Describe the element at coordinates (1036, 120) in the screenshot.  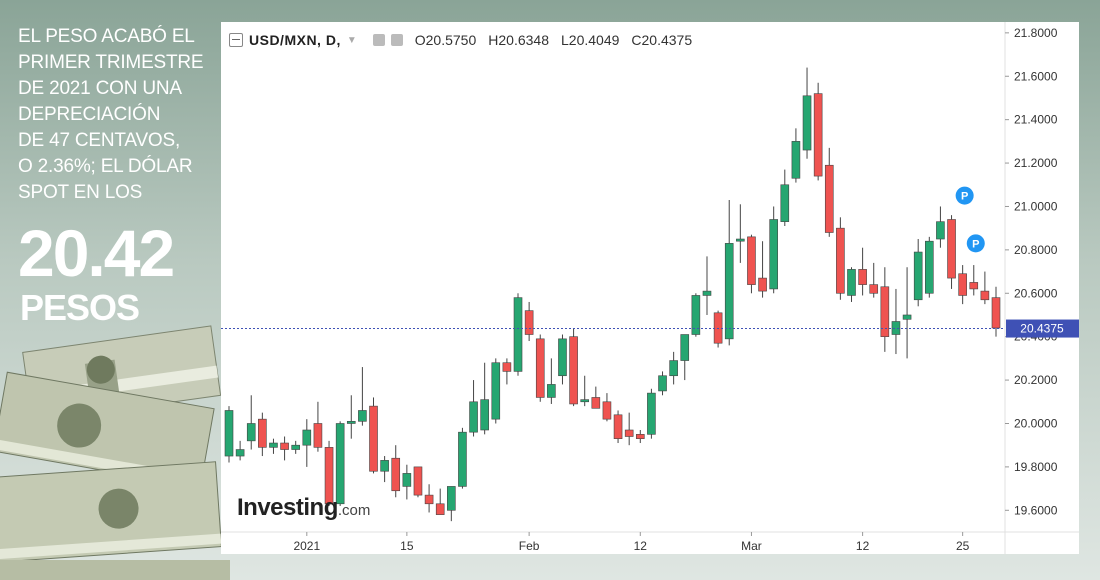
I see `y-tick-label: 21.4000` at that location.